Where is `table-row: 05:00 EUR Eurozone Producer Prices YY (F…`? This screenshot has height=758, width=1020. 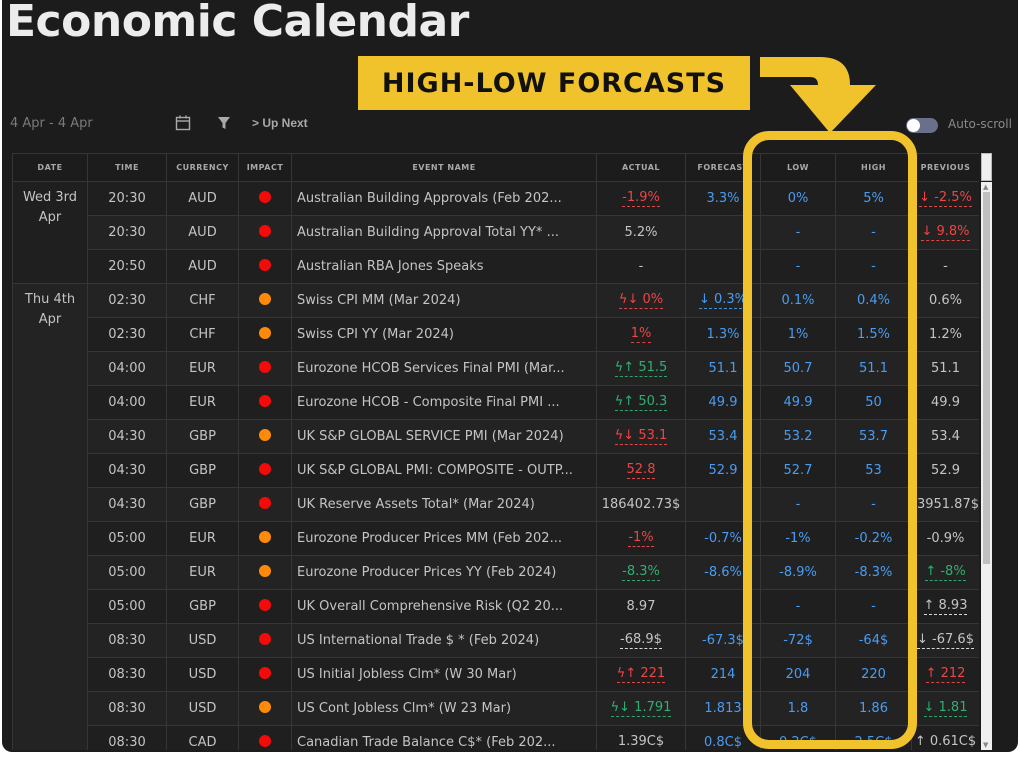
table-row: 05:00 EUR Eurozone Producer Prices YY (F… is located at coordinates (496, 572).